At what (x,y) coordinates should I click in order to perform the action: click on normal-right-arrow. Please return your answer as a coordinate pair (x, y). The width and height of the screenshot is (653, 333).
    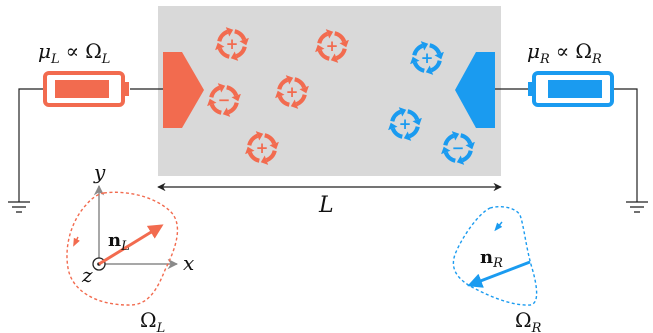
    Looking at the image, I should click on (499, 274).